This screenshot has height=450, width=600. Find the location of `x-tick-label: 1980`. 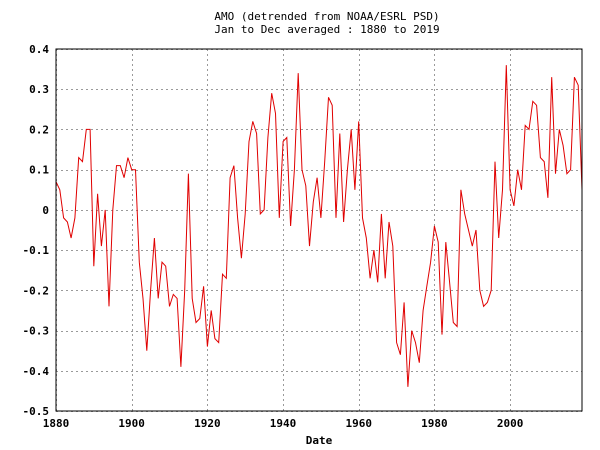

x-tick-label: 1980 is located at coordinates (434, 423).